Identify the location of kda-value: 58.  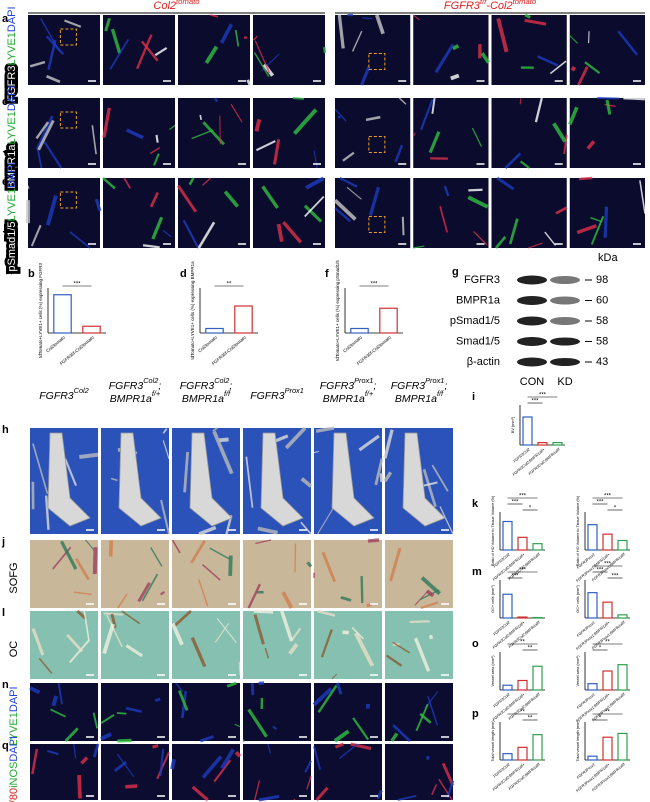
(602, 341).